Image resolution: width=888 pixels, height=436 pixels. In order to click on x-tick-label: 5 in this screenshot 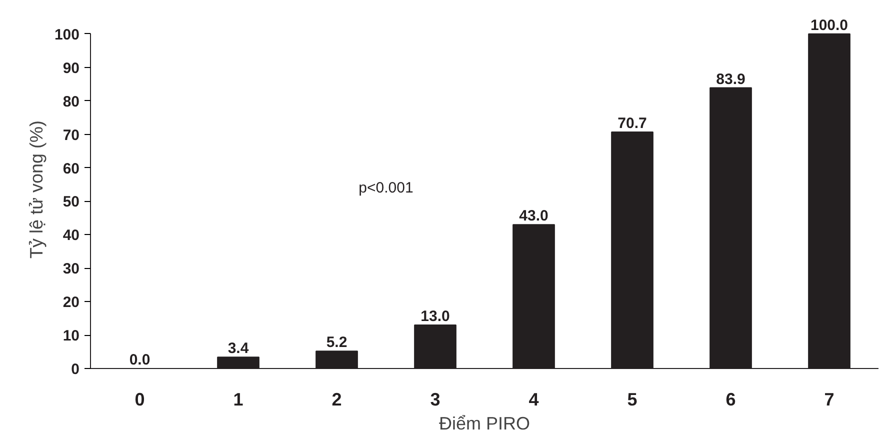, I will do `click(632, 400)`.